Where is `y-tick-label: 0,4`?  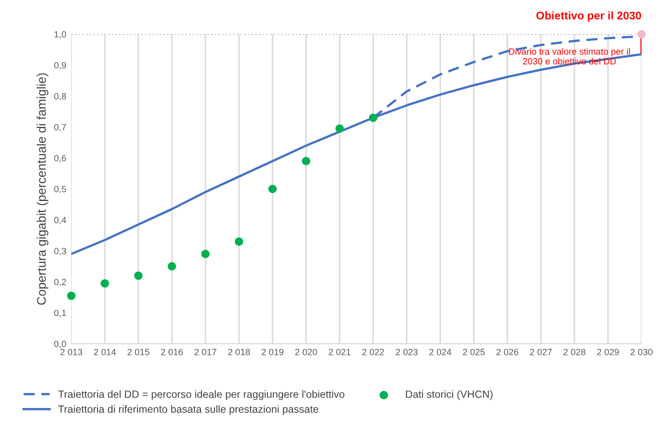 y-tick-label: 0,4 is located at coordinates (60, 220).